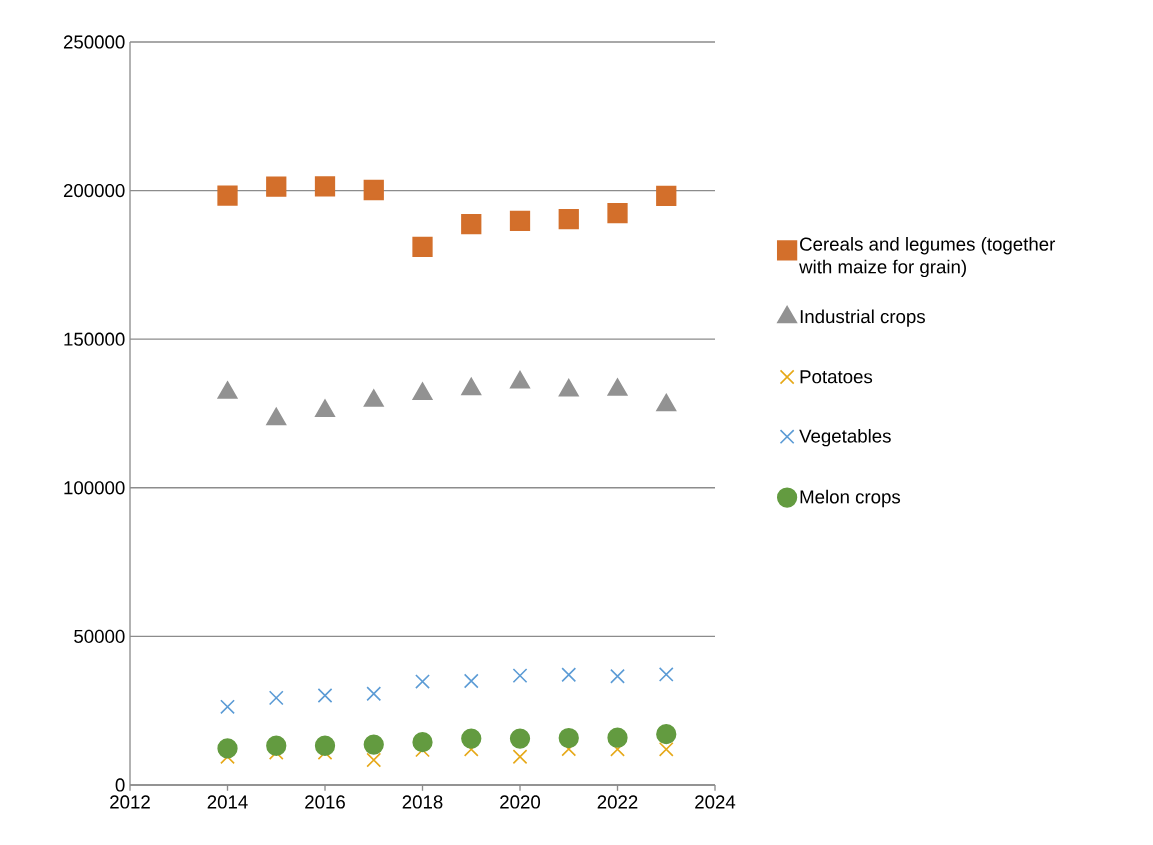 The width and height of the screenshot is (1153, 845). What do you see at coordinates (99, 636) in the screenshot?
I see `y-tick-label: 50000` at bounding box center [99, 636].